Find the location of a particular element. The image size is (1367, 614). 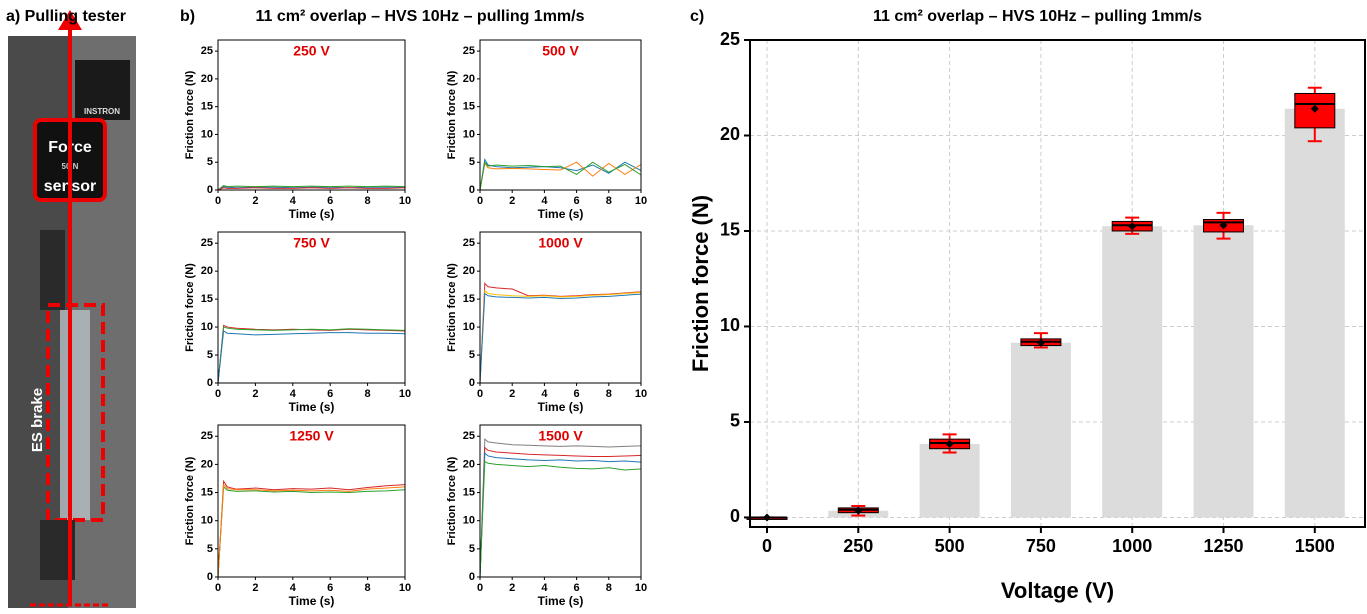

x-tick-label: 750 is located at coordinates (1041, 546).